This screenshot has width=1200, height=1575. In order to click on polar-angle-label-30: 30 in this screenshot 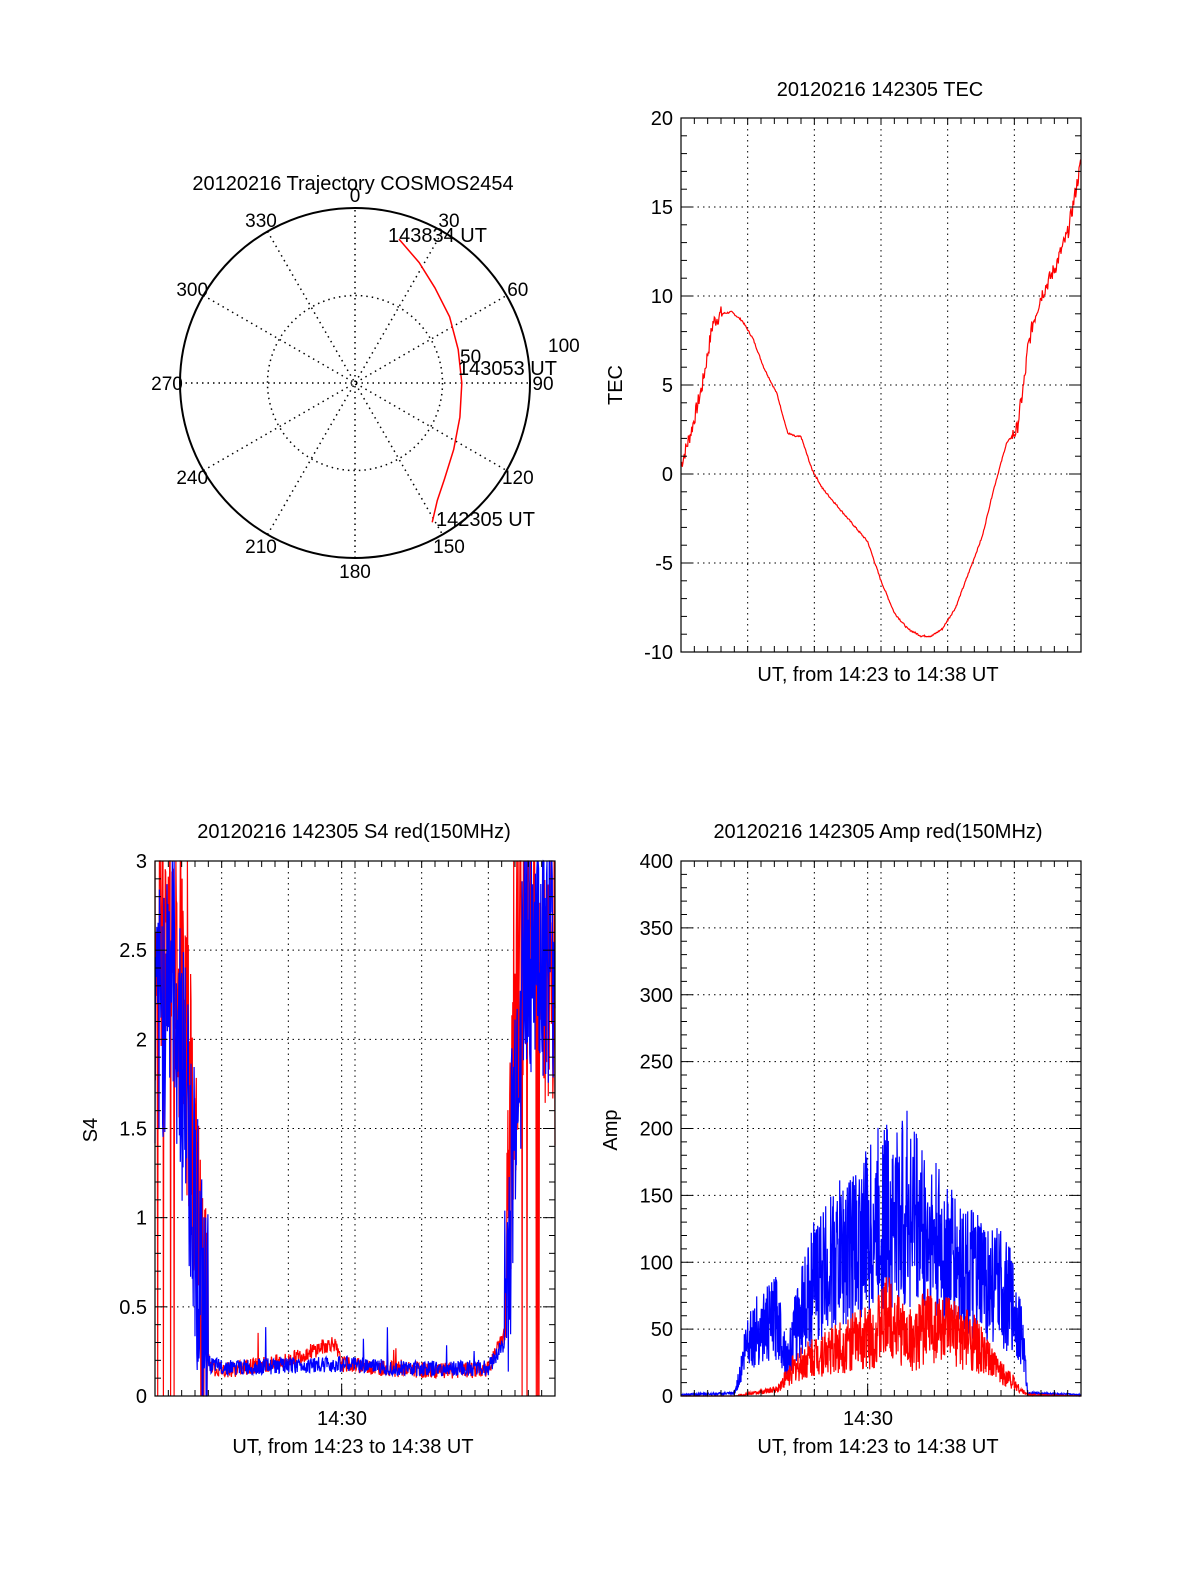, I will do `click(448, 221)`.